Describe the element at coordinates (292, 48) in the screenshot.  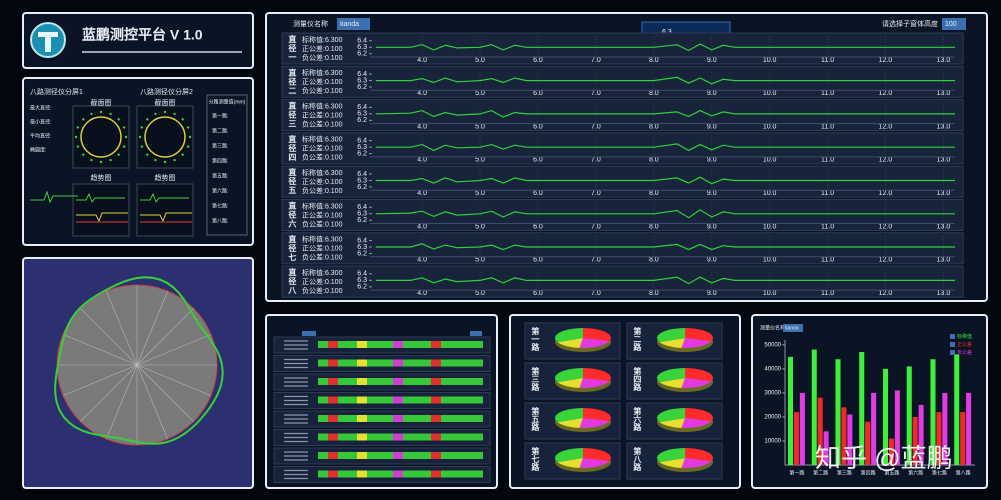
I see `row-label: 直径一` at that location.